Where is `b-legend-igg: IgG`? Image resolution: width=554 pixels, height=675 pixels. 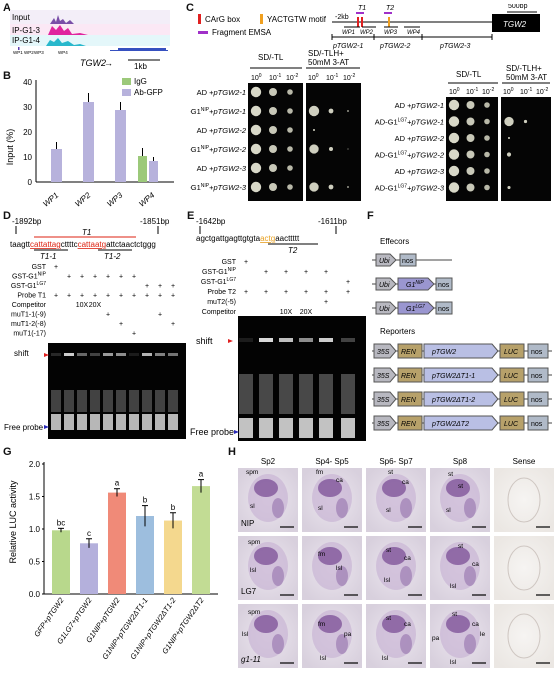
b-legend-igg: IgG is located at coordinates (140, 81).